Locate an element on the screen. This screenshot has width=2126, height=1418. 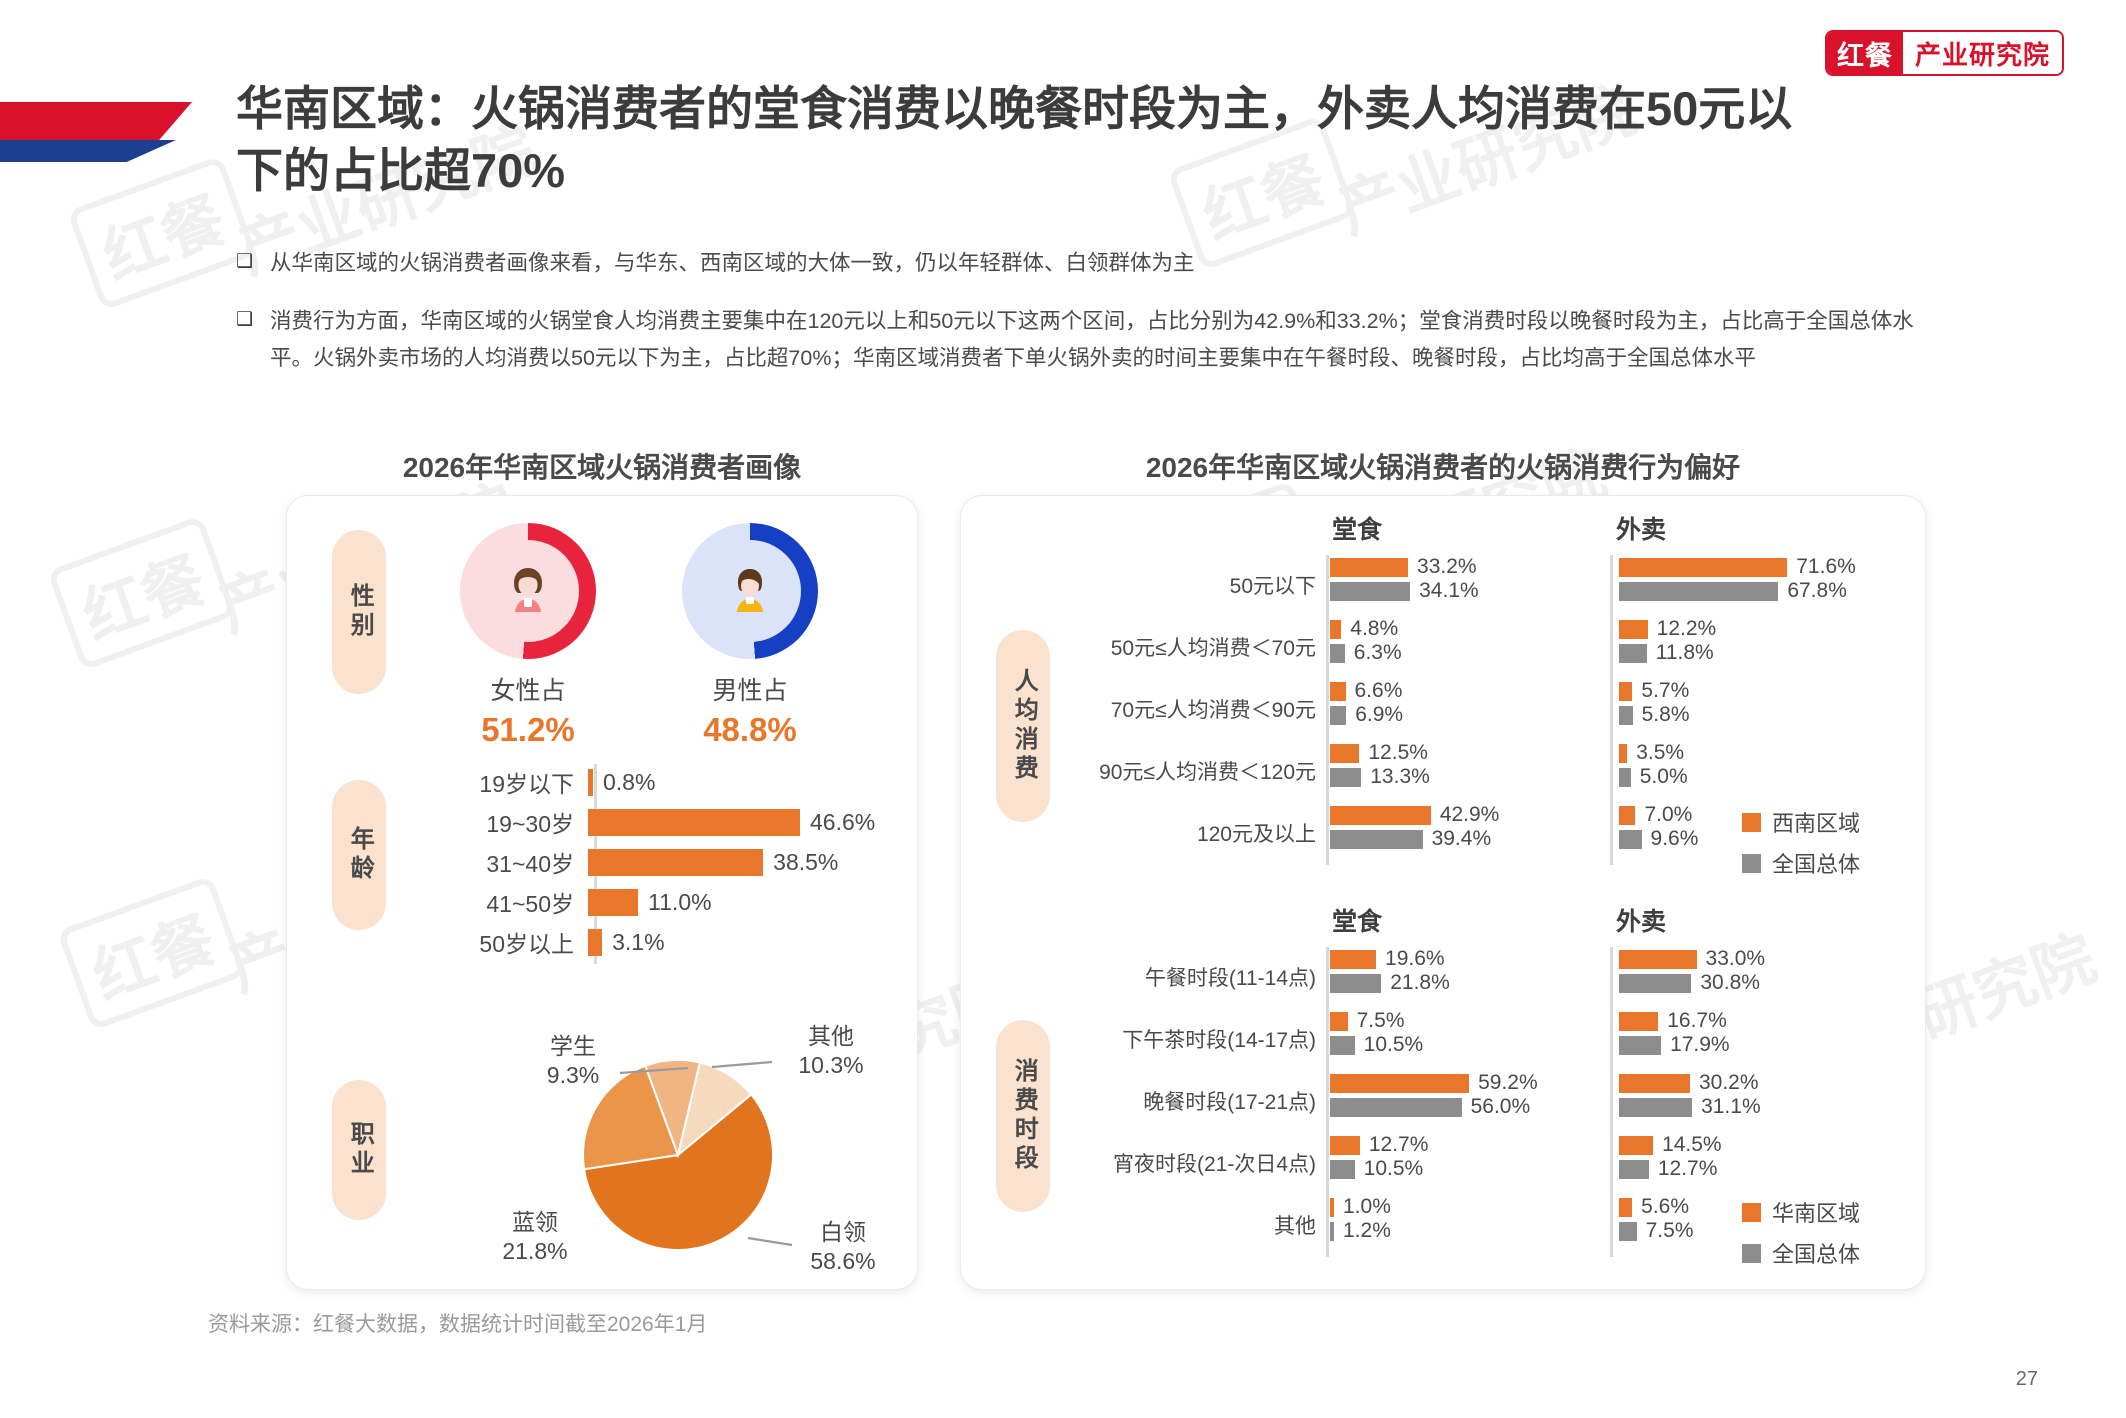
age-bar-row: 19~30岁 46.6% is located at coordinates (645, 822).